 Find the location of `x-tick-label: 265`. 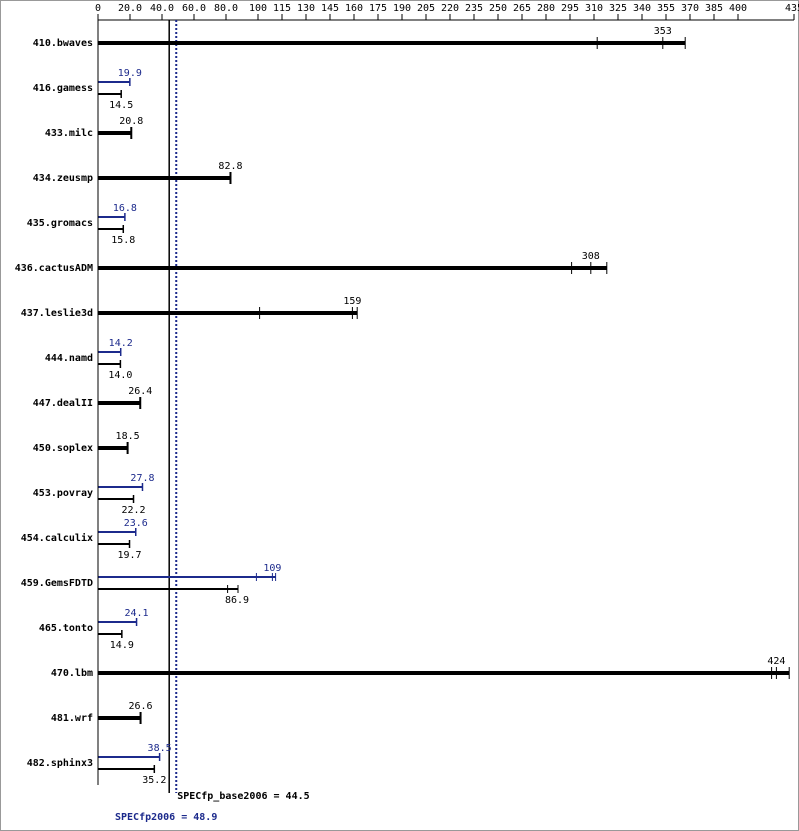

x-tick-label: 265 is located at coordinates (522, 8).